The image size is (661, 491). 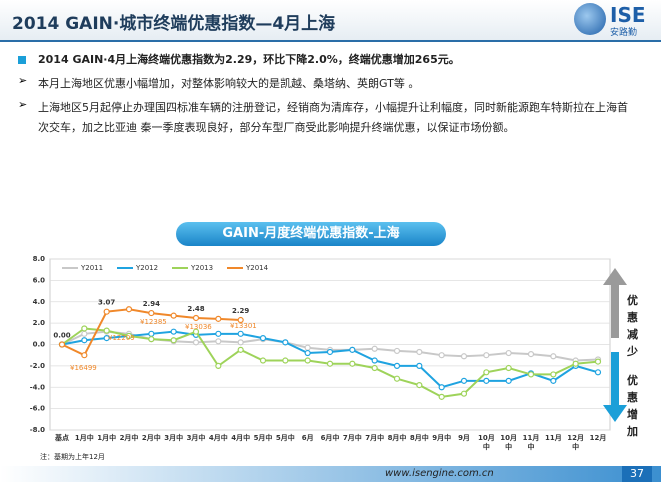 What do you see at coordinates (198, 327) in the screenshot?
I see `annotation: ¥13036` at bounding box center [198, 327].